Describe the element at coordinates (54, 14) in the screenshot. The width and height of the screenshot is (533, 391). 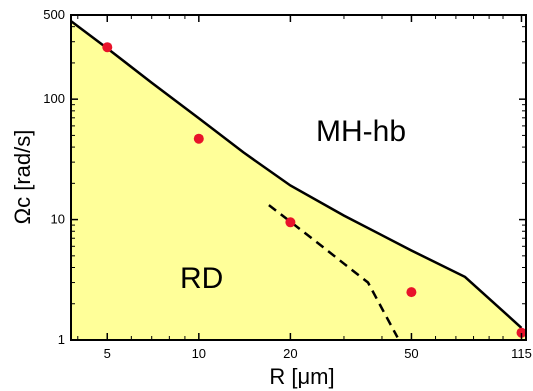
I see `y-tick-label: 500` at that location.